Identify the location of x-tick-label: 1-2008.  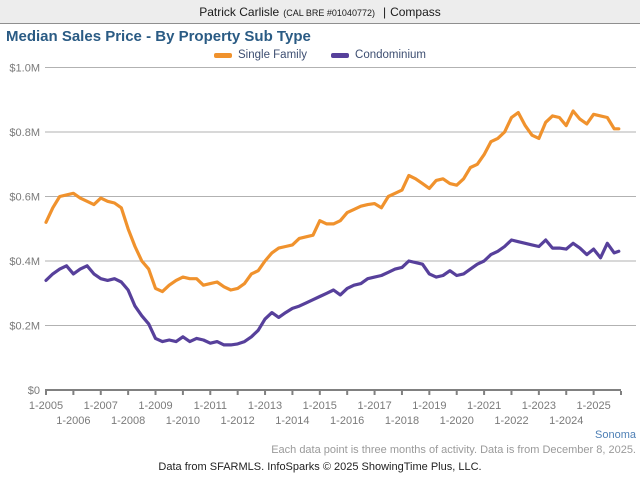
(128, 421).